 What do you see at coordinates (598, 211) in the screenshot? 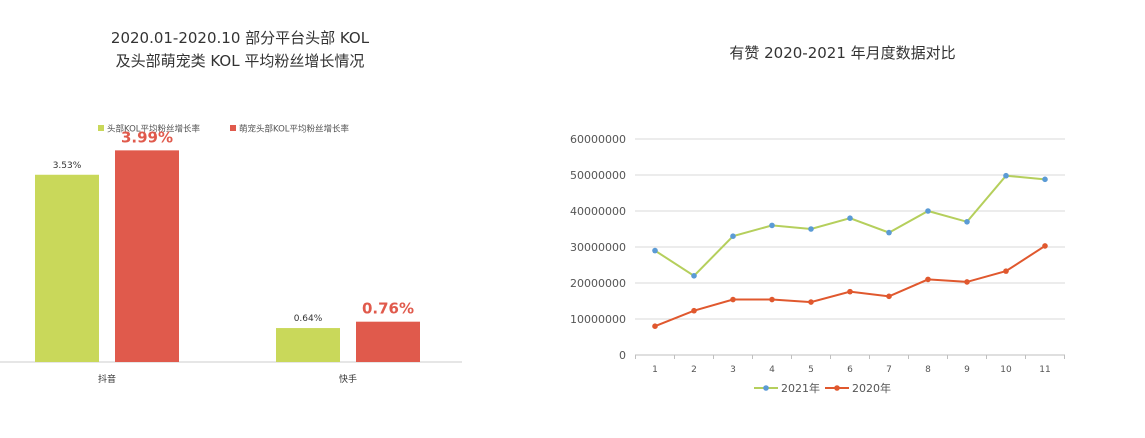
I see `y-tick-label-5: 40000000` at bounding box center [598, 211].